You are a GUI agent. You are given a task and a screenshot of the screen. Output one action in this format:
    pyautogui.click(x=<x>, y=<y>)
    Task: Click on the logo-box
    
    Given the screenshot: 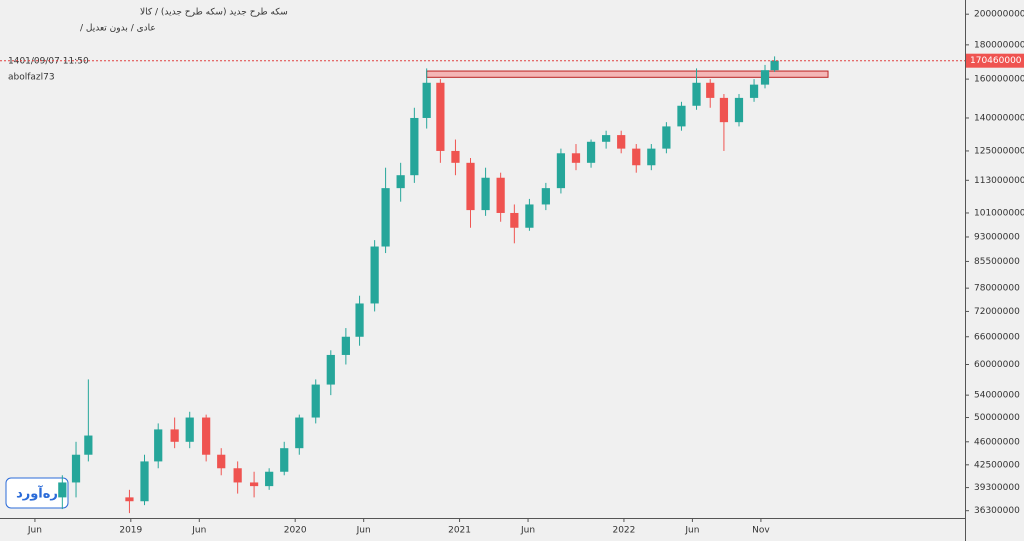 What is the action you would take?
    pyautogui.click(x=37, y=493)
    